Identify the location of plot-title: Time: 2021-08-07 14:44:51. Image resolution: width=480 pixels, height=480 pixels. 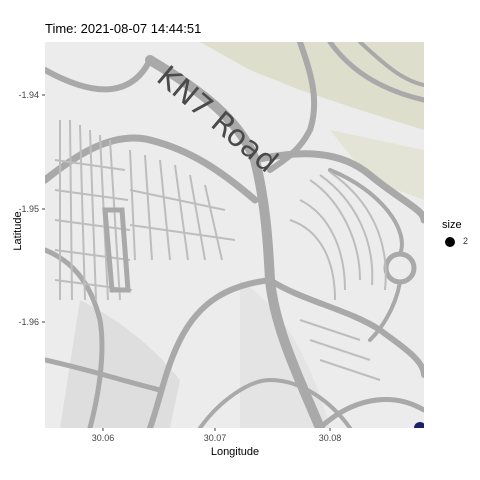
(123, 28).